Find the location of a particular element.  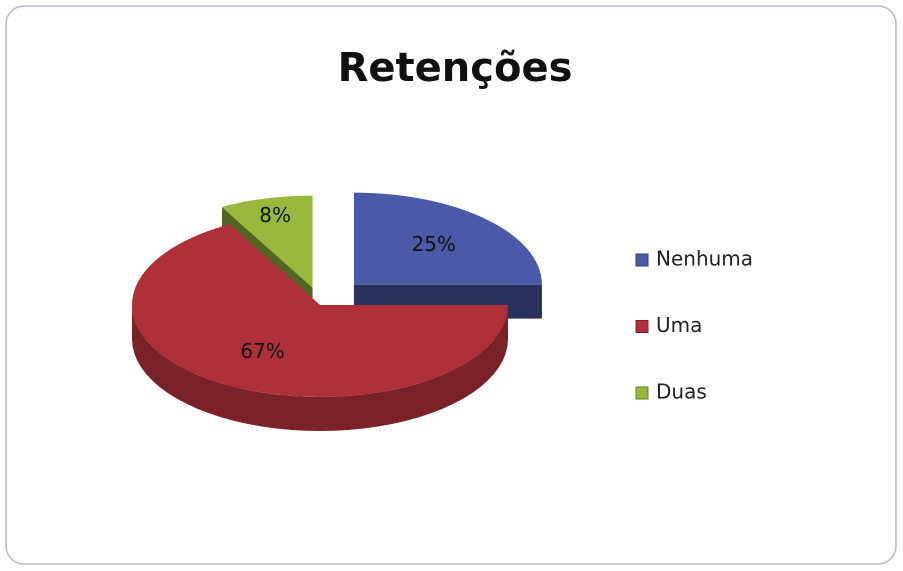

legend-label: Uma is located at coordinates (679, 325).